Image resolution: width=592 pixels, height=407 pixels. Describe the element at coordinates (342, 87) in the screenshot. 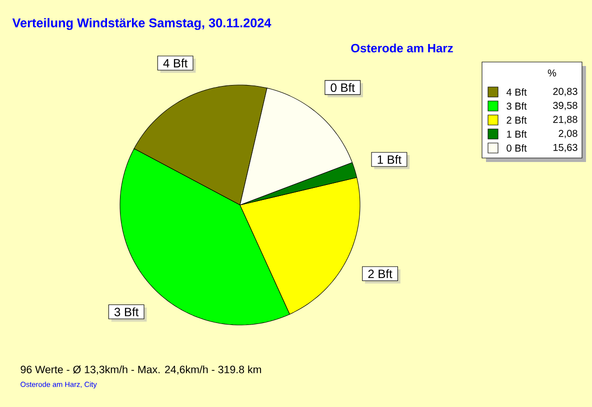

I see `slice-label: 0 Bft` at that location.